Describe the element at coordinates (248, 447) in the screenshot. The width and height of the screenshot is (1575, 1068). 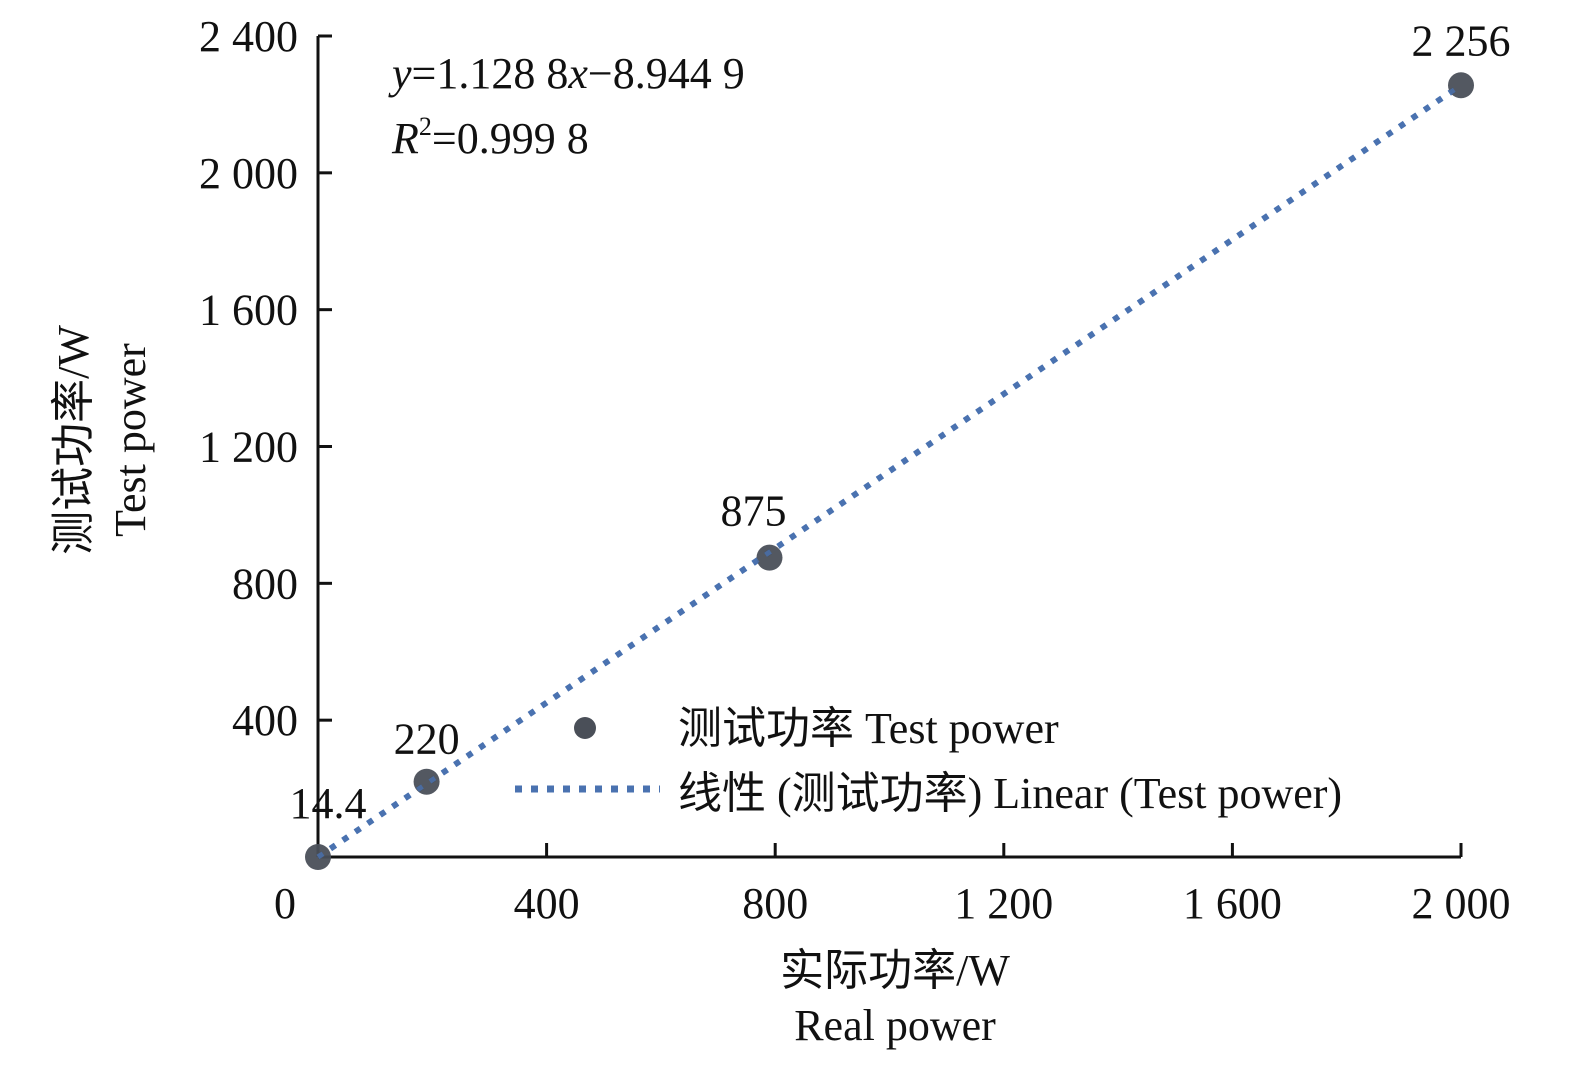
I see `y-tick-label: 1 200` at that location.